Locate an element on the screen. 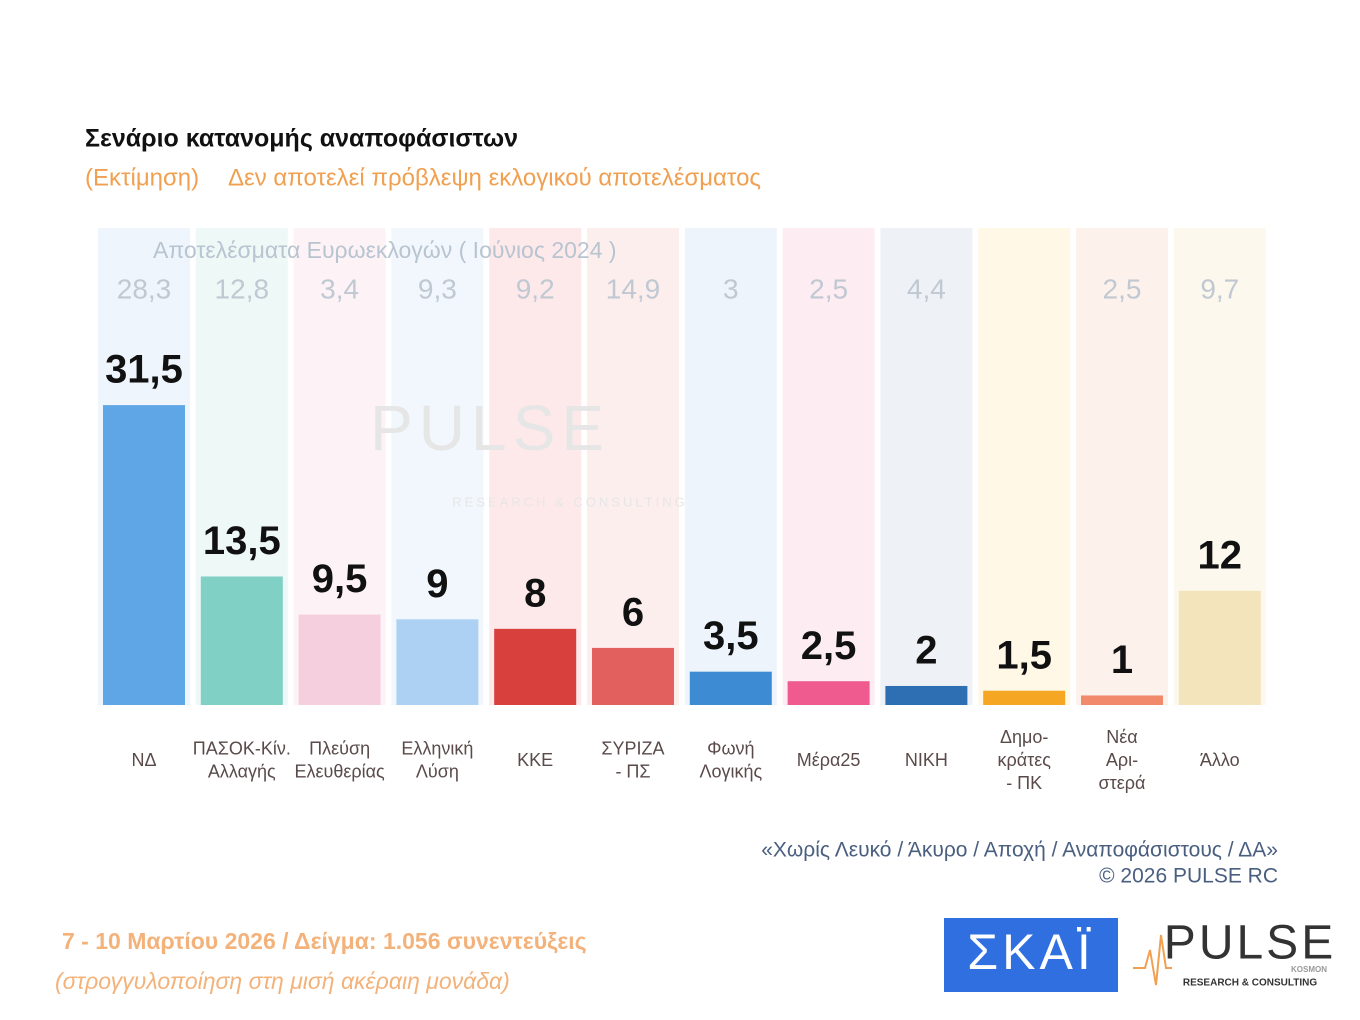 The width and height of the screenshot is (1360, 1020). x-tick-label: Ελευθερίας is located at coordinates (339, 771).